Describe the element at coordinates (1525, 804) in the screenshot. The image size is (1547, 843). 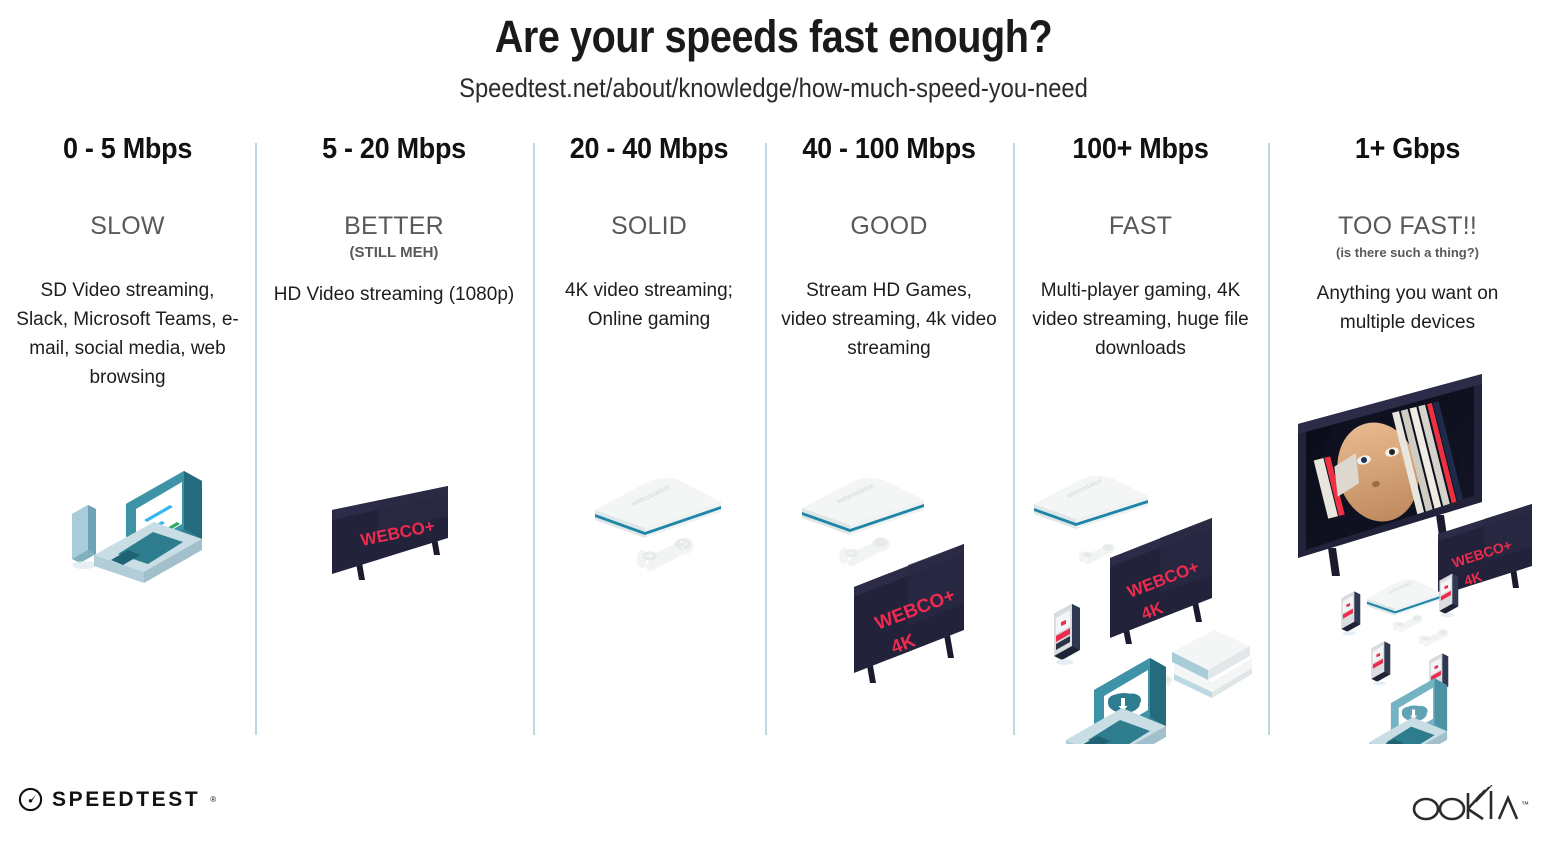
I see `ookla-trademark: ™` at that location.